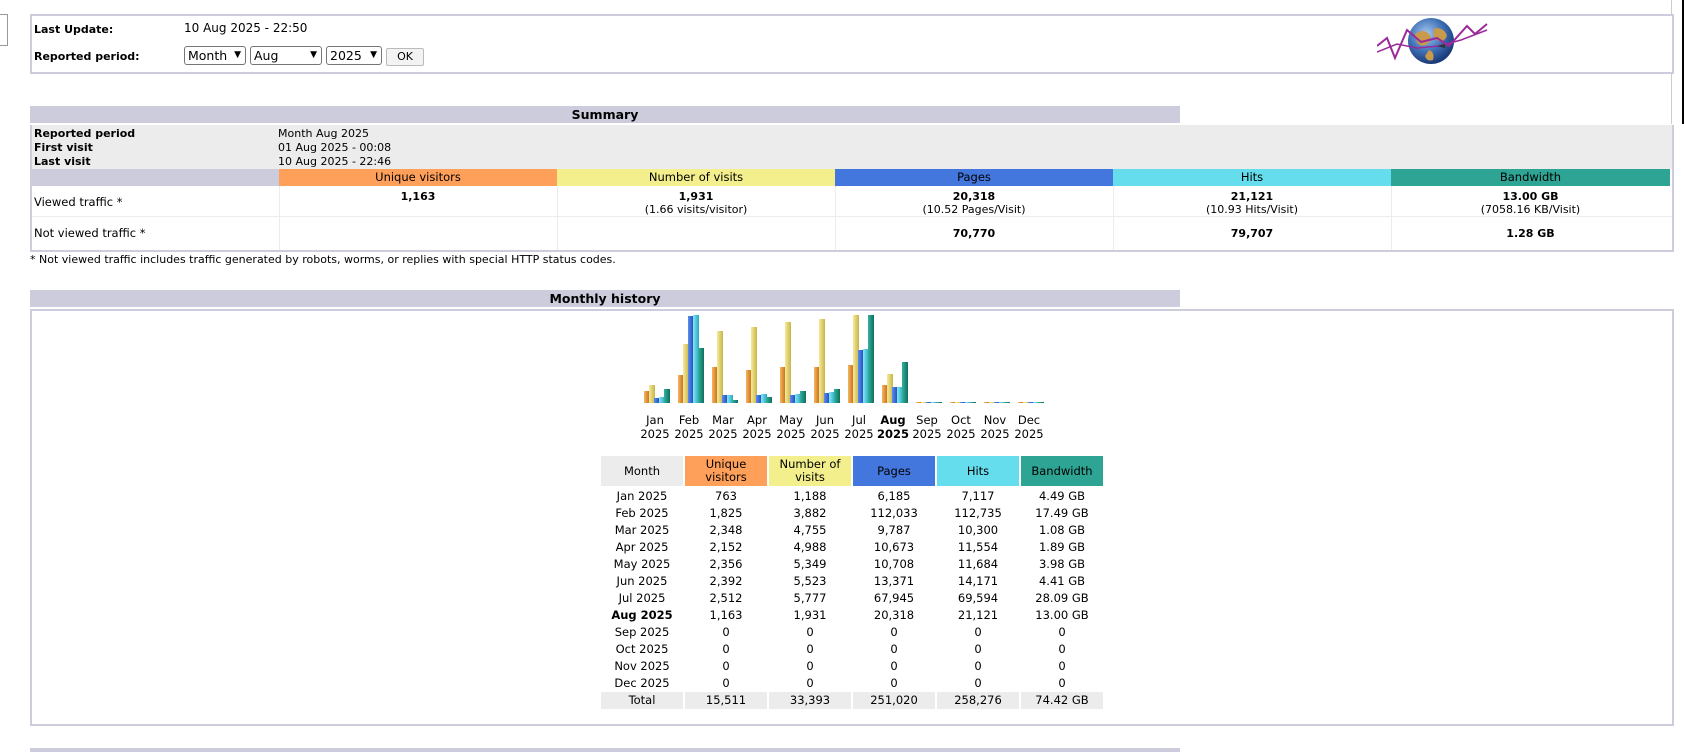  I want to click on last-visit-value: 10 Aug 2025 - 22:46, so click(335, 161).